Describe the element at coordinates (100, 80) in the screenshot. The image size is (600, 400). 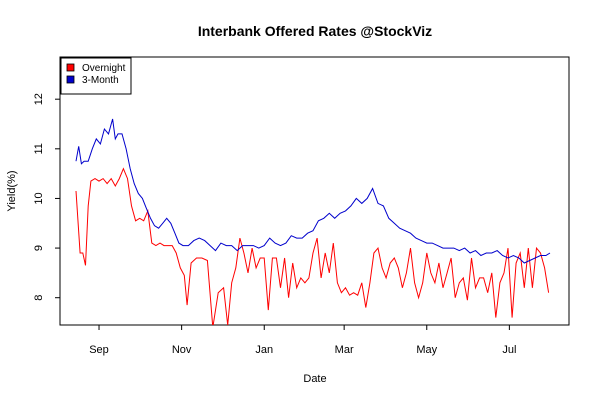
I see `legend-label: 3-Month` at that location.